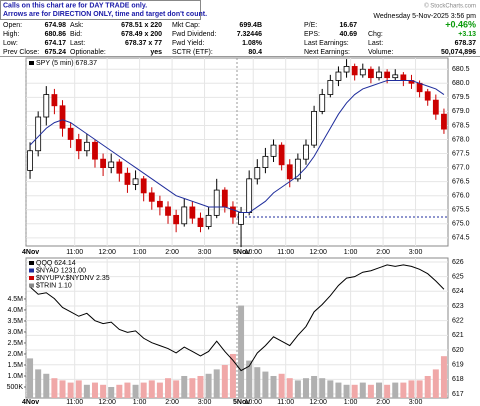  Describe the element at coordinates (458, 291) in the screenshot. I see `y-tick-label: 624` at that location.